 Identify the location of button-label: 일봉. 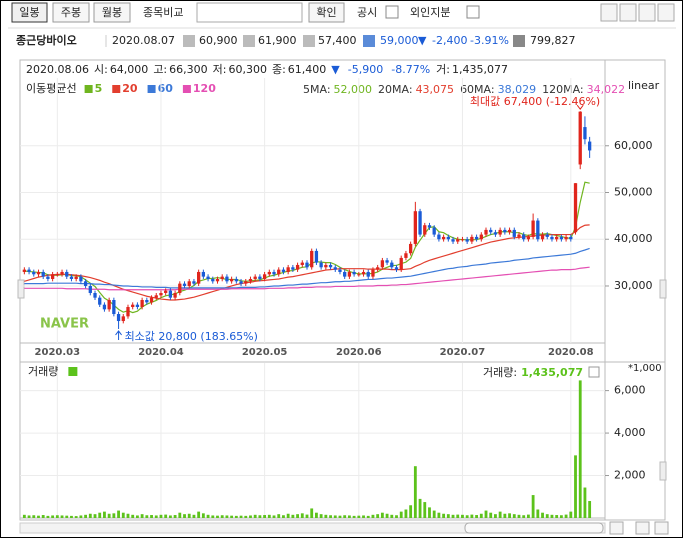
(29, 12).